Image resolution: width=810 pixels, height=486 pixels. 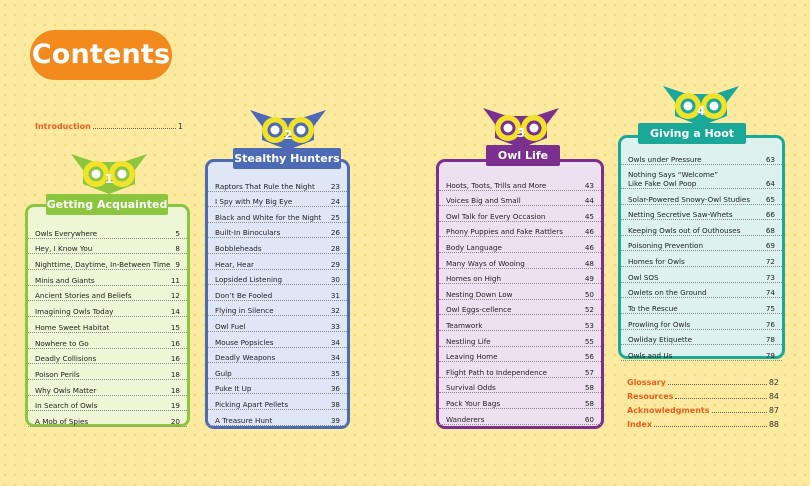 What do you see at coordinates (277, 402) in the screenshot?
I see `toc-entry: Picking Apart Pellets 38` at bounding box center [277, 402].